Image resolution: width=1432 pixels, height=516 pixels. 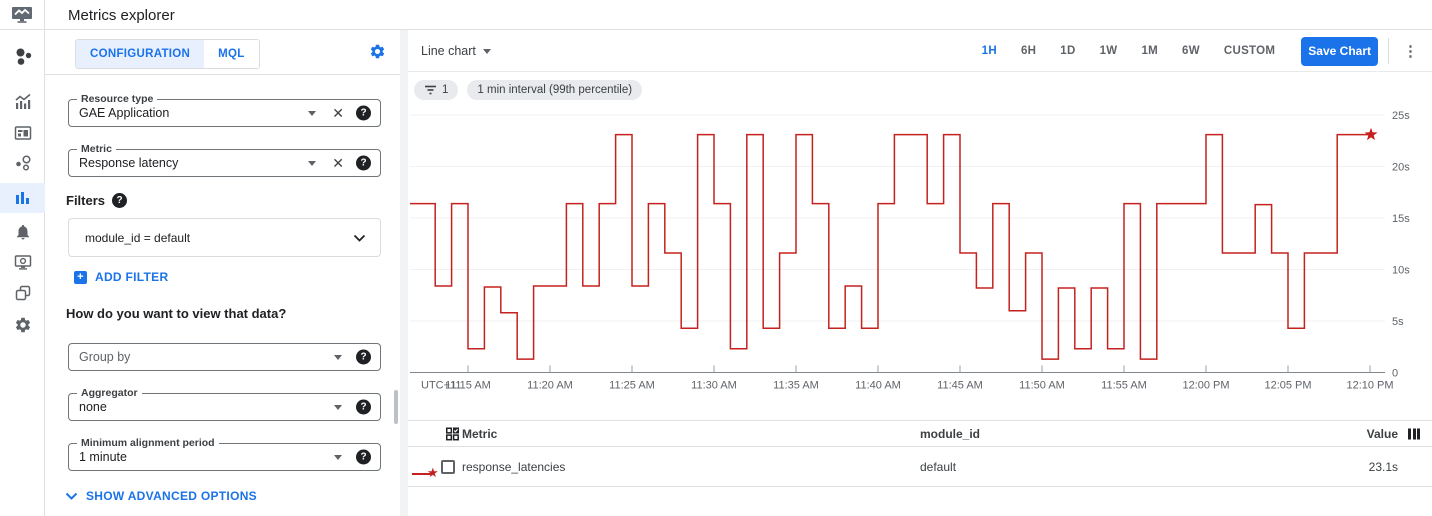 What do you see at coordinates (436, 90) in the screenshot?
I see `filter-count-chip: 1` at bounding box center [436, 90].